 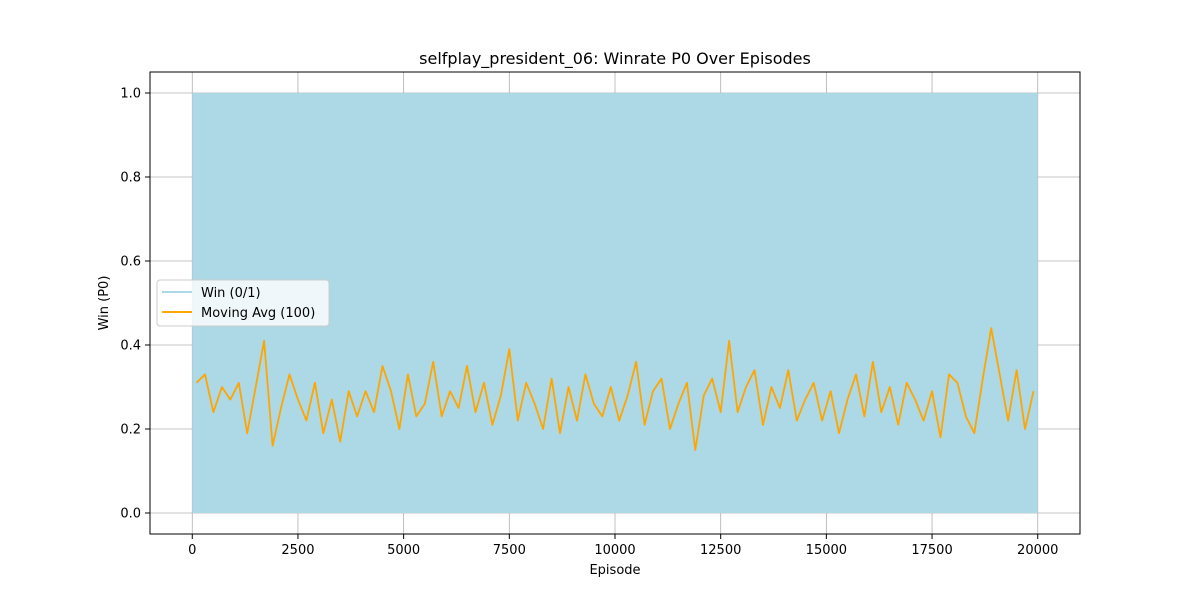 I want to click on x-tick-label: 0, so click(x=192, y=550).